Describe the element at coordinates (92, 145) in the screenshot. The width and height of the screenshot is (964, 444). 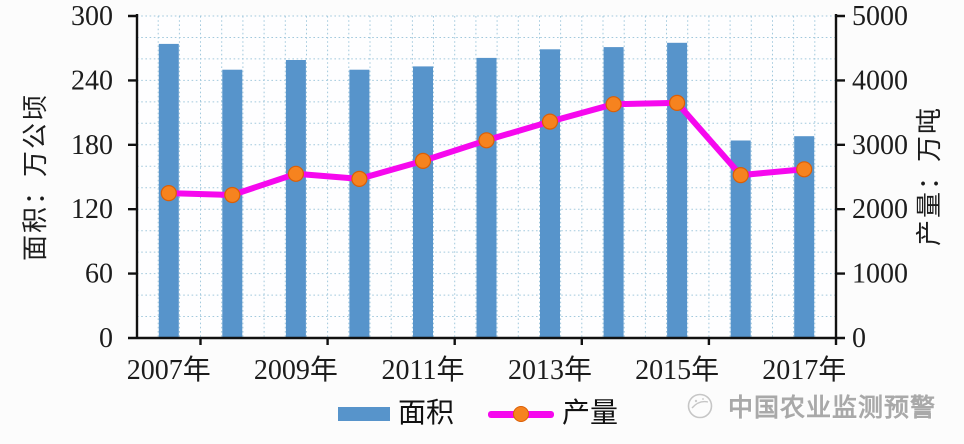
I see `left-axis-tick-label-180: 180` at that location.